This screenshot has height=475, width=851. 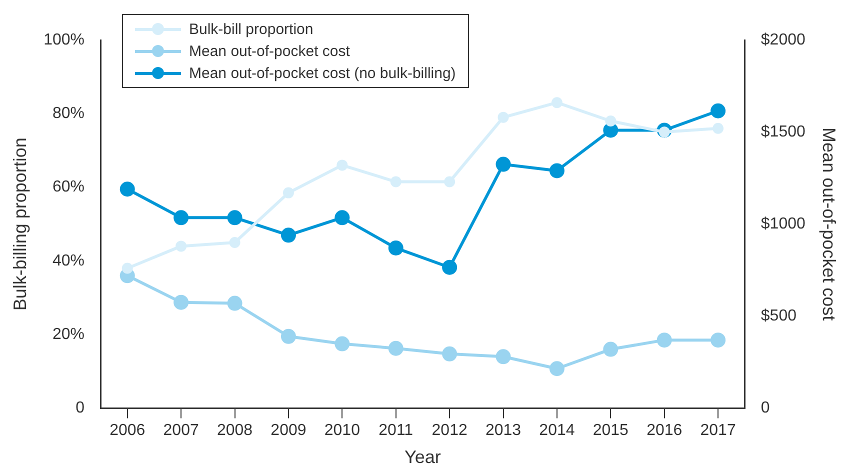 What do you see at coordinates (610, 431) in the screenshot?
I see `x-tick-label: 2015` at bounding box center [610, 431].